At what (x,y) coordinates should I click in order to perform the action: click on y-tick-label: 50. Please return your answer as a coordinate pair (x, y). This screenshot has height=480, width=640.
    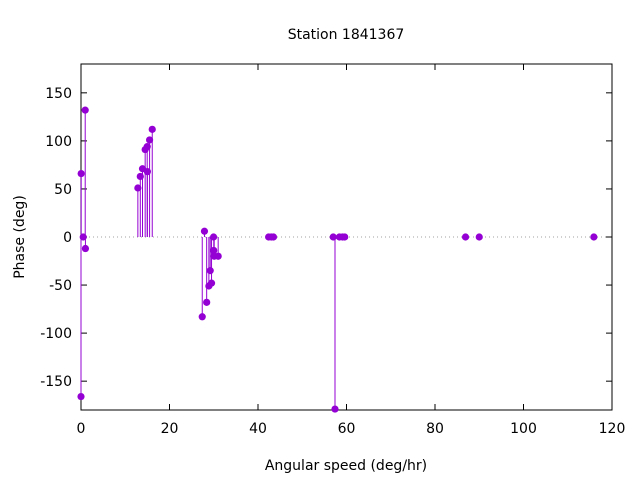
    Looking at the image, I should click on (63, 190).